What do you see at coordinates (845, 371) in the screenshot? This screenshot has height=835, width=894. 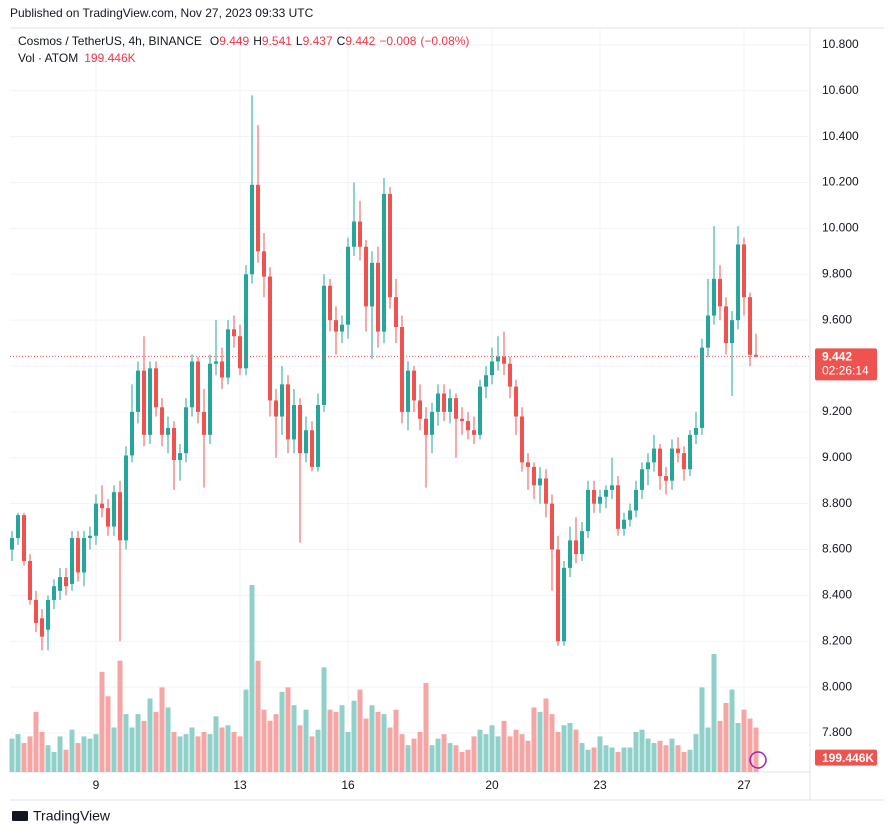 I see `countdown: 02:26:14` at bounding box center [845, 371].